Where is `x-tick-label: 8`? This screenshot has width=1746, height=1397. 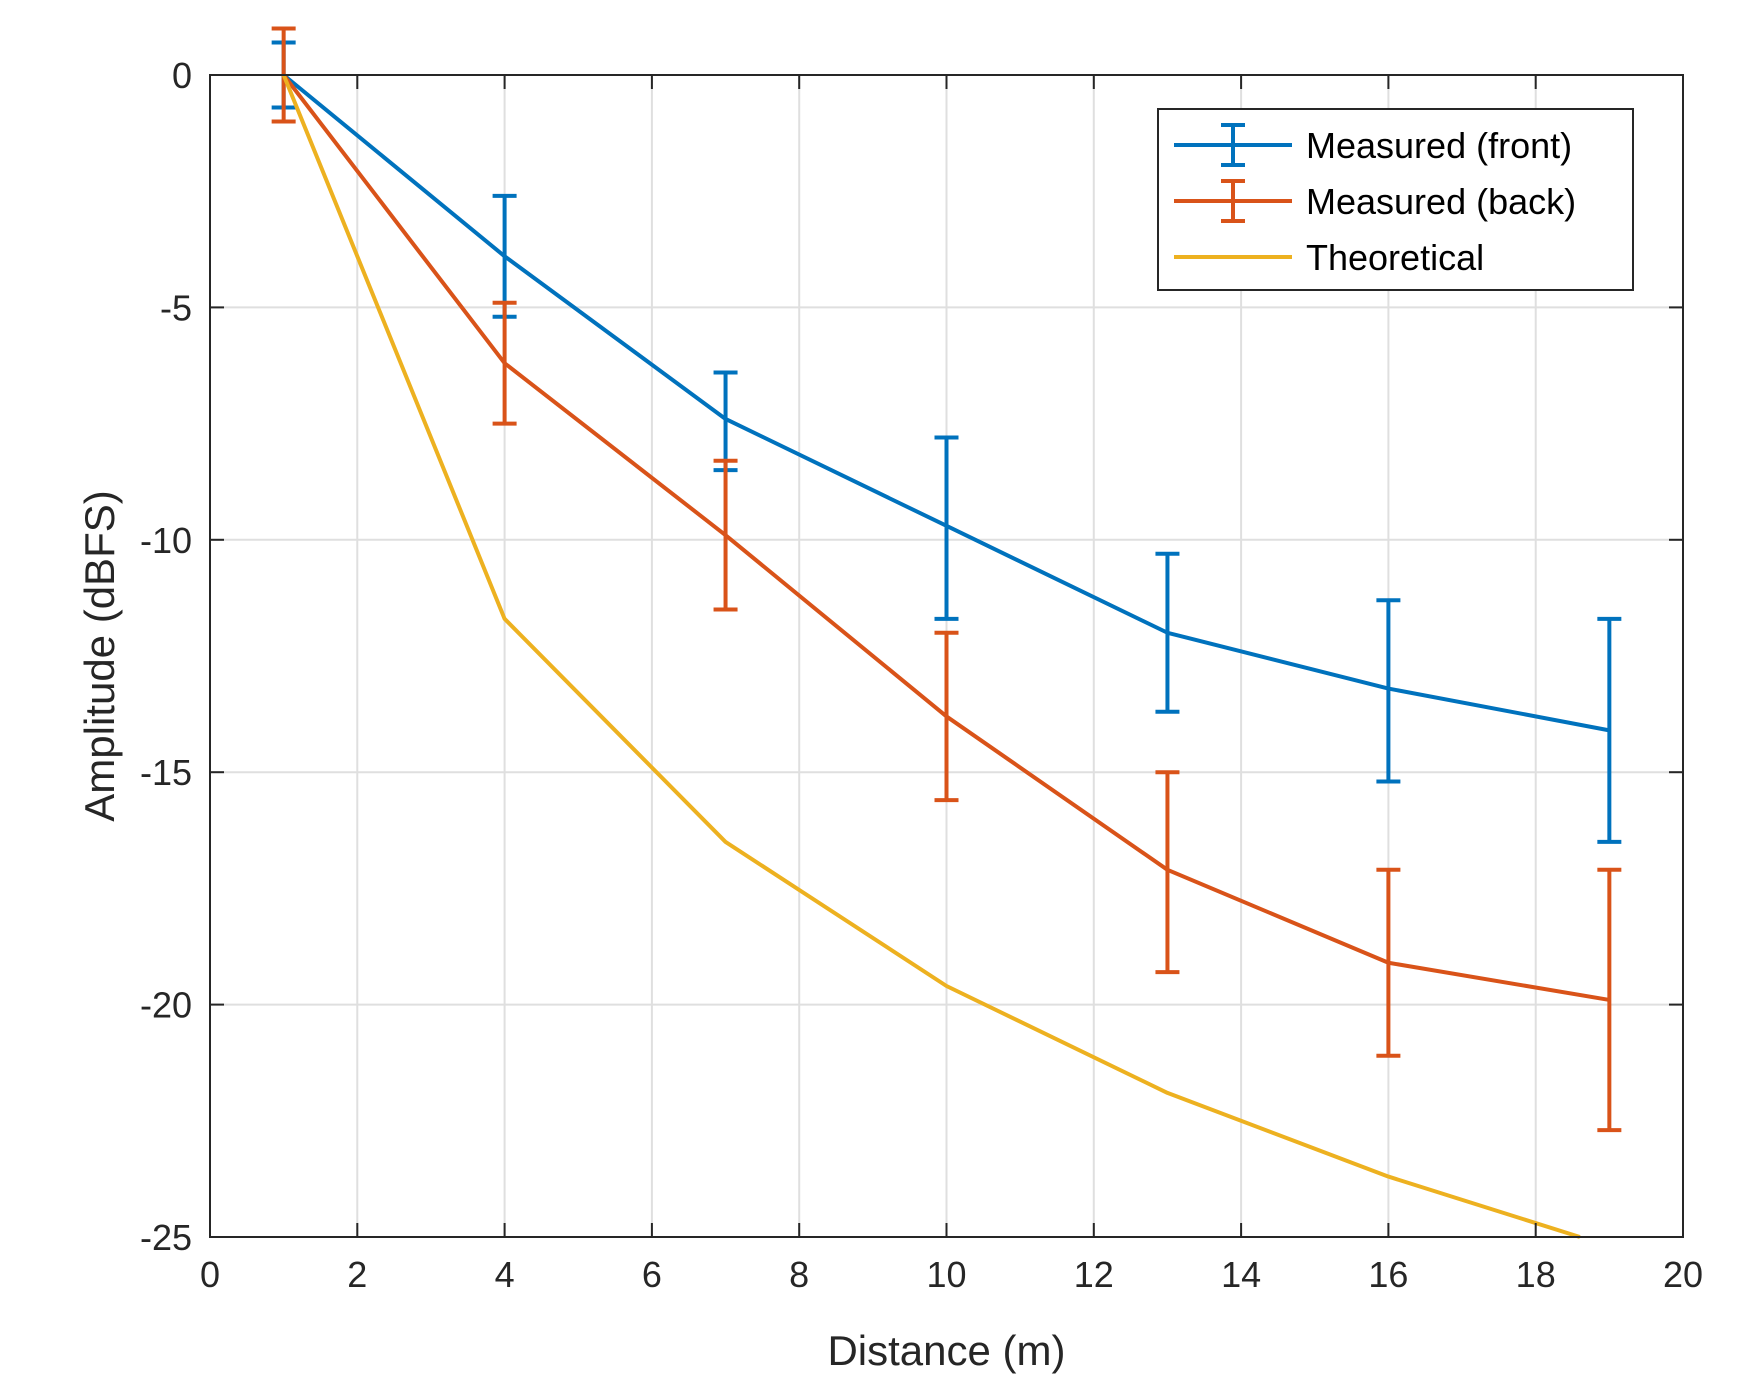 x-tick-label: 8 is located at coordinates (799, 1274).